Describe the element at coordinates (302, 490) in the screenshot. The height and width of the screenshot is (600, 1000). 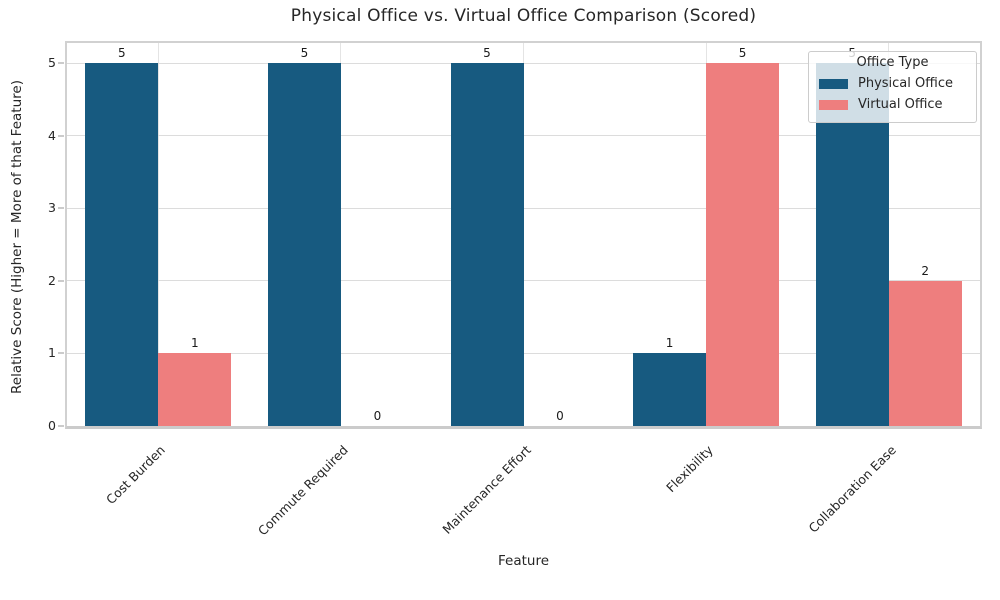
I see `x-tick-label-commute-required: Commute Required` at that location.